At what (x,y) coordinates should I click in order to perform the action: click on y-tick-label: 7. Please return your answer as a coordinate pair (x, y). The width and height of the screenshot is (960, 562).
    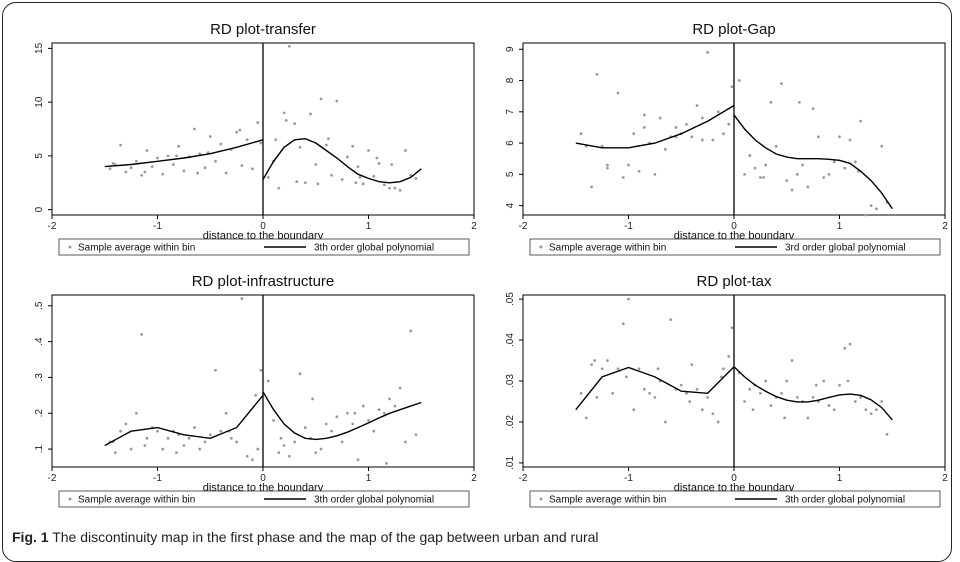
    Looking at the image, I should click on (510, 112).